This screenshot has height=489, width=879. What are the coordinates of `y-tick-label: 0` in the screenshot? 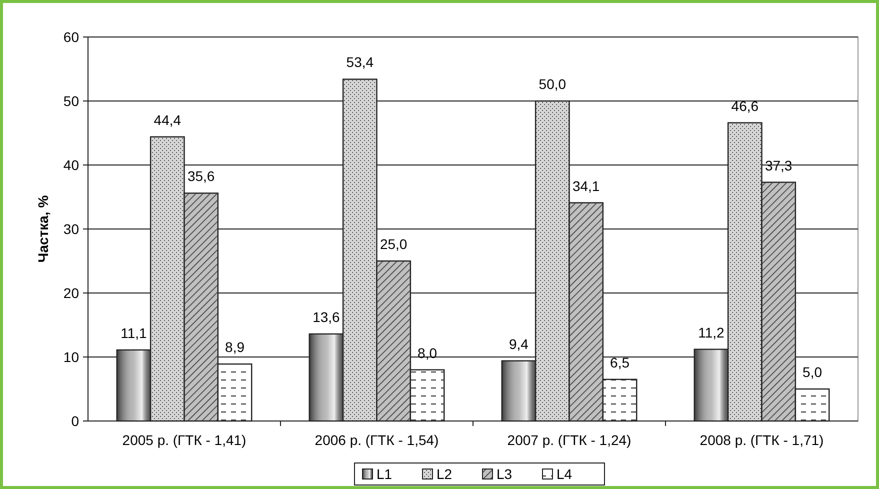 It's located at (75, 421).